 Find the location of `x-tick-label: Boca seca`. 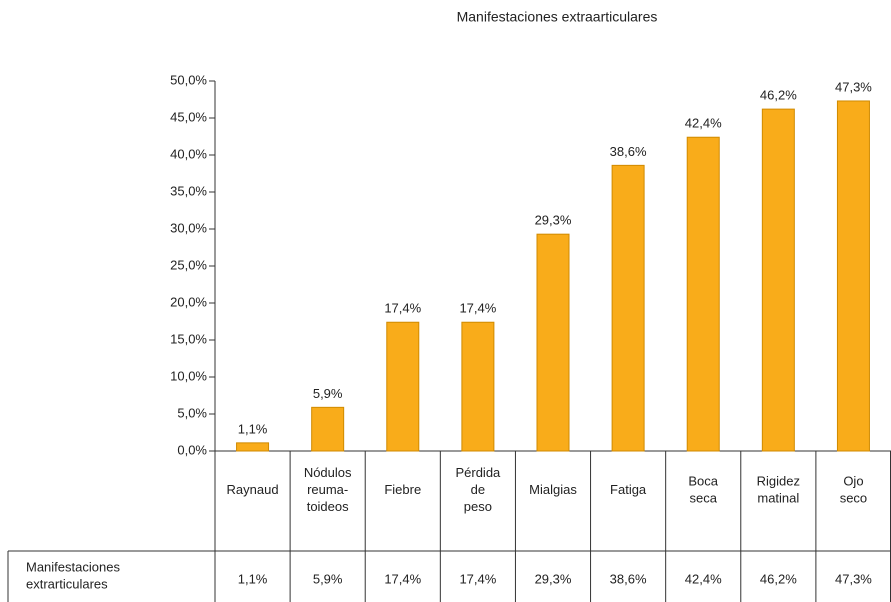

x-tick-label: Boca seca is located at coordinates (703, 490).